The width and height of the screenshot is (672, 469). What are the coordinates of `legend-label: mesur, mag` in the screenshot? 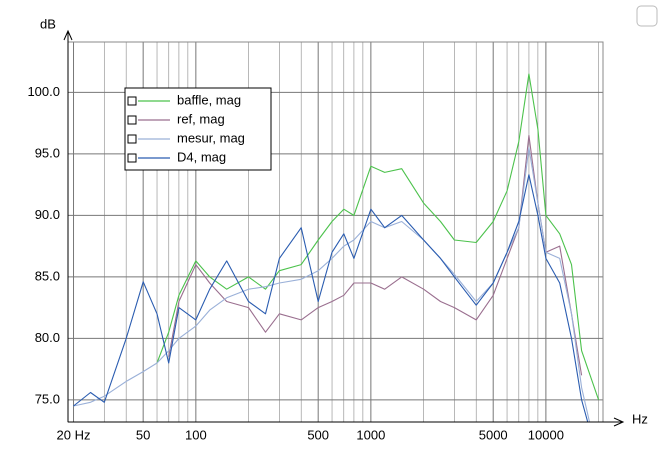 It's located at (211, 137).